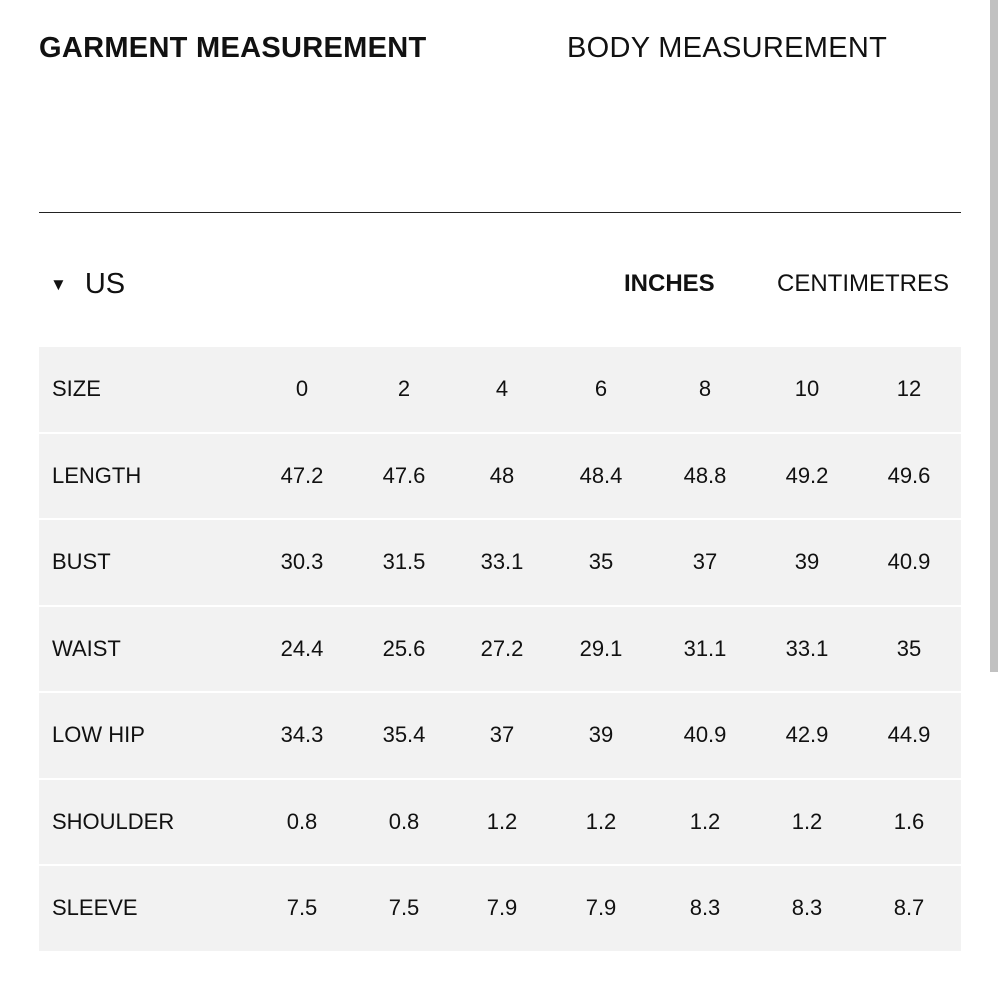 The width and height of the screenshot is (1000, 1000). I want to click on row-label: LOW HIP, so click(98, 735).